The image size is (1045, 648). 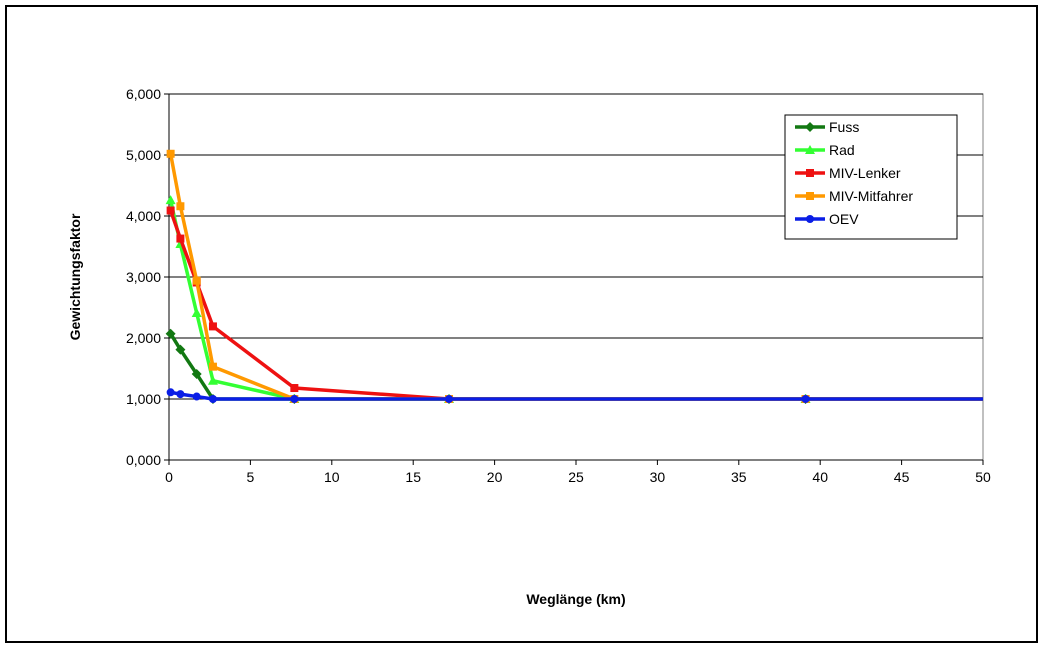 I want to click on x-tick-labels: 0 5 10 15 20 25 30 35 40 45 50, so click(x=578, y=472).